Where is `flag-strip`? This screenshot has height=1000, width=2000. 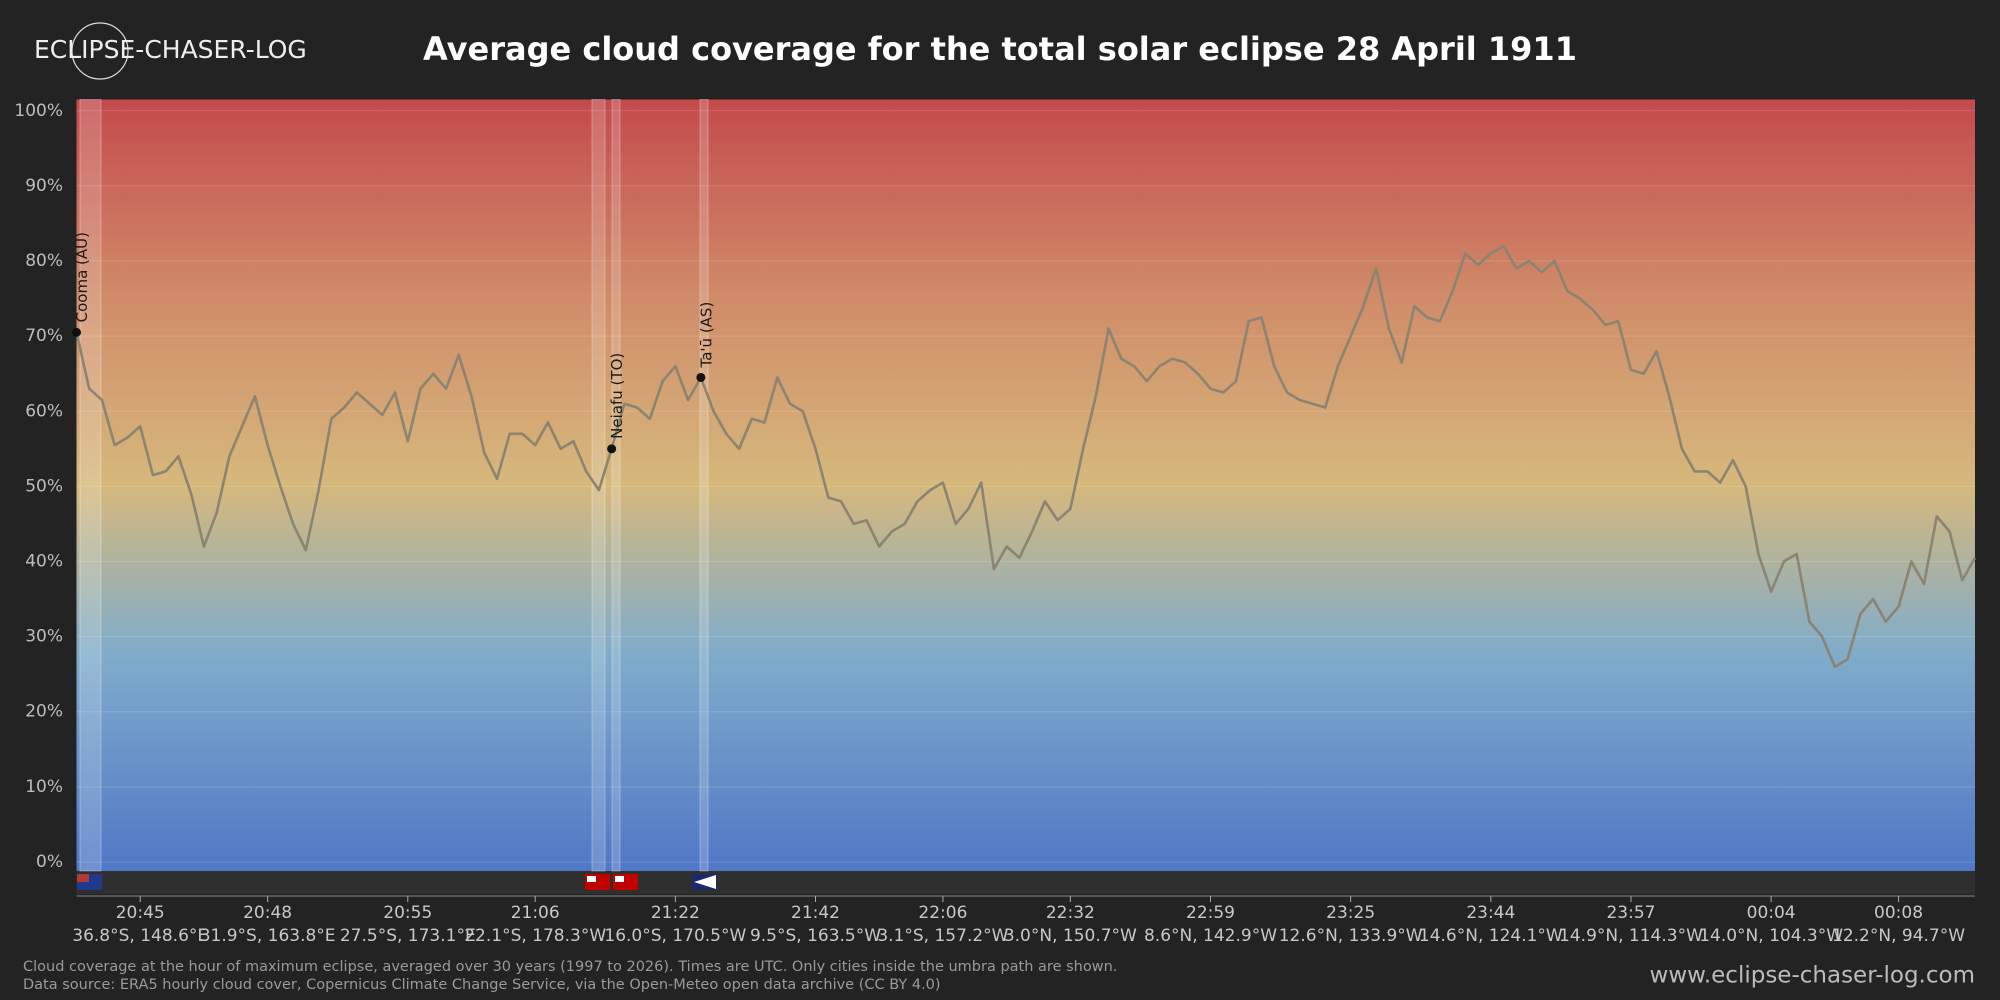 flag-strip is located at coordinates (1025, 882).